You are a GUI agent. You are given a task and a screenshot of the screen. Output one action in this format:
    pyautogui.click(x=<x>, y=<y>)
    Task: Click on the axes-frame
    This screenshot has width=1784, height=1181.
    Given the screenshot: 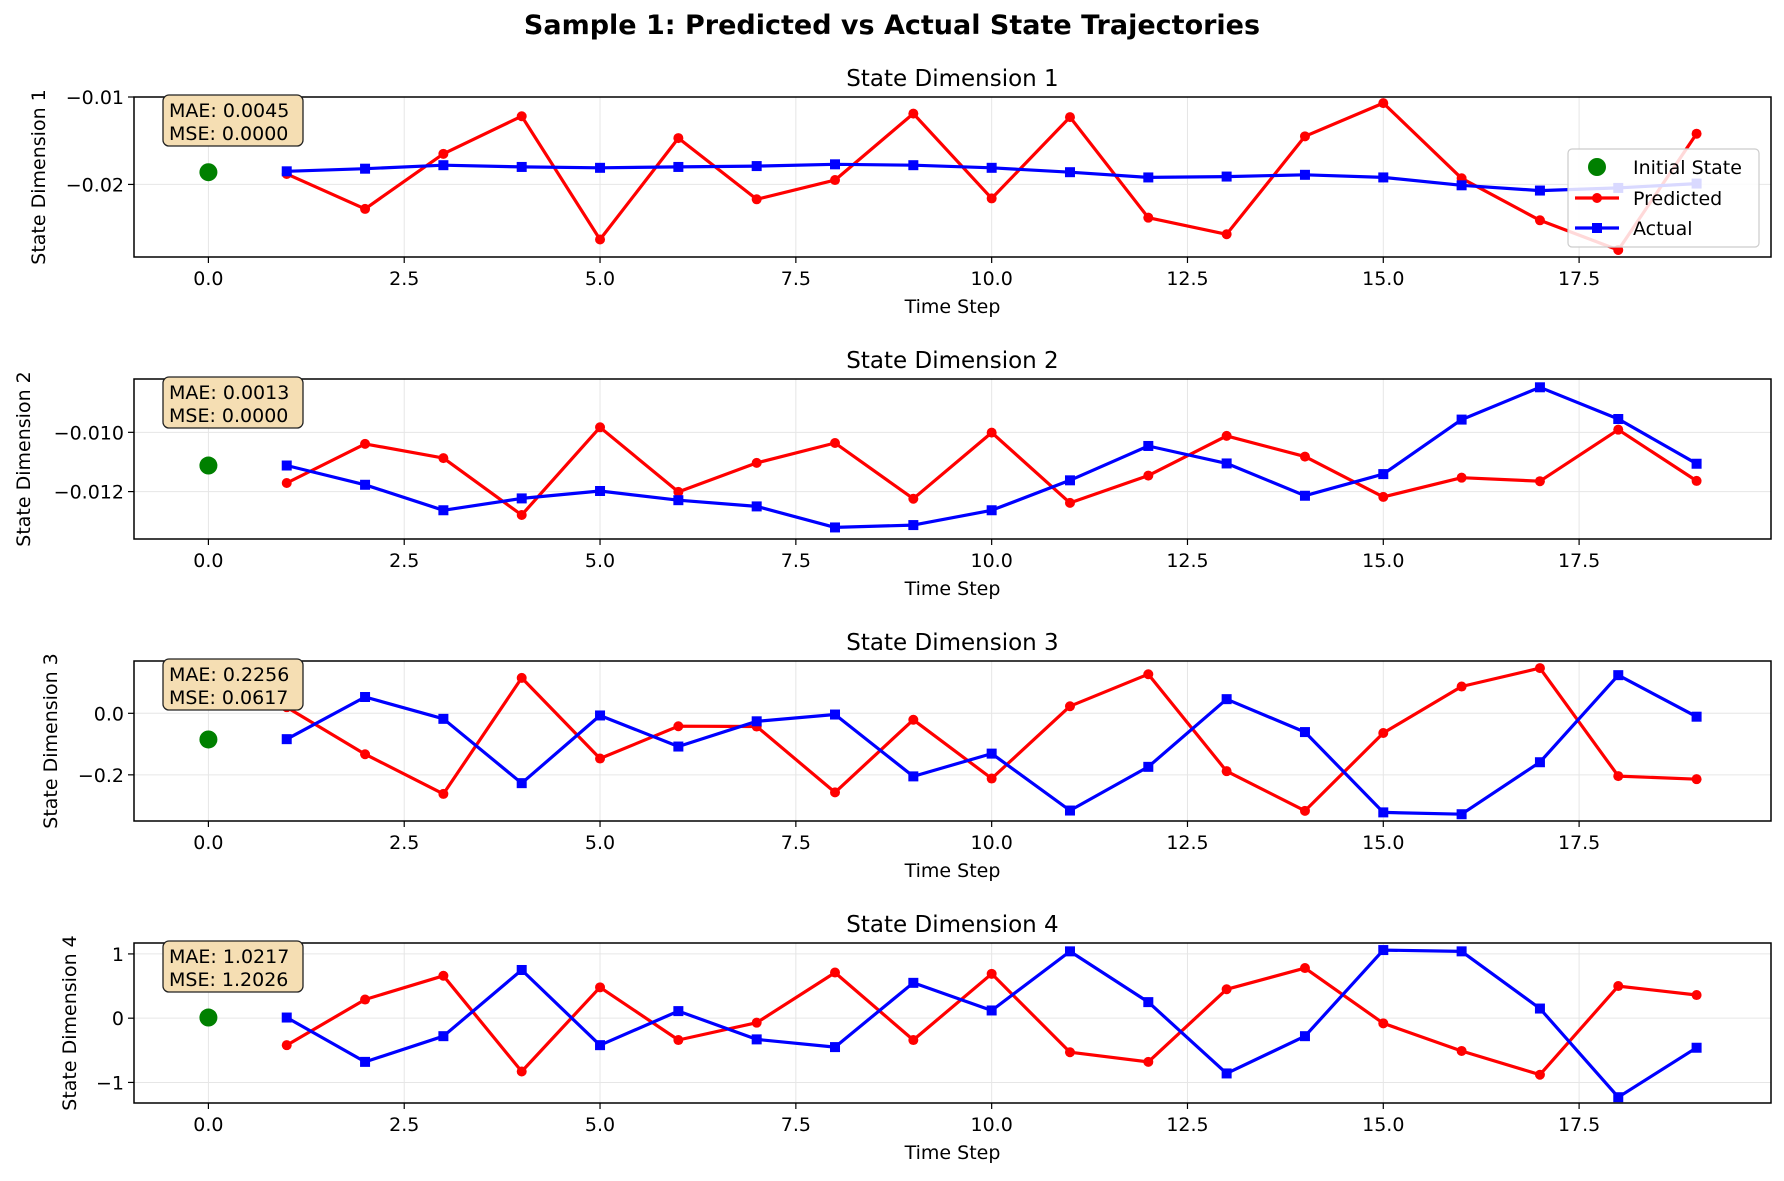 What is the action you would take?
    pyautogui.click(x=952, y=741)
    